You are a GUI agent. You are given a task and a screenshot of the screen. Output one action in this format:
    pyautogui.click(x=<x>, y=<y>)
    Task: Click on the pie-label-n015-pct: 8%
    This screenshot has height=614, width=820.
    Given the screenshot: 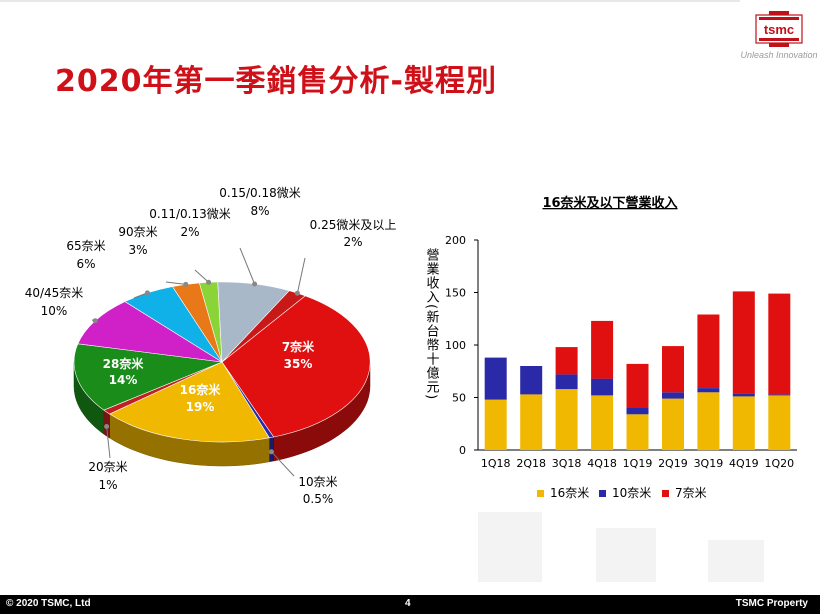 What is the action you would take?
    pyautogui.click(x=259, y=211)
    